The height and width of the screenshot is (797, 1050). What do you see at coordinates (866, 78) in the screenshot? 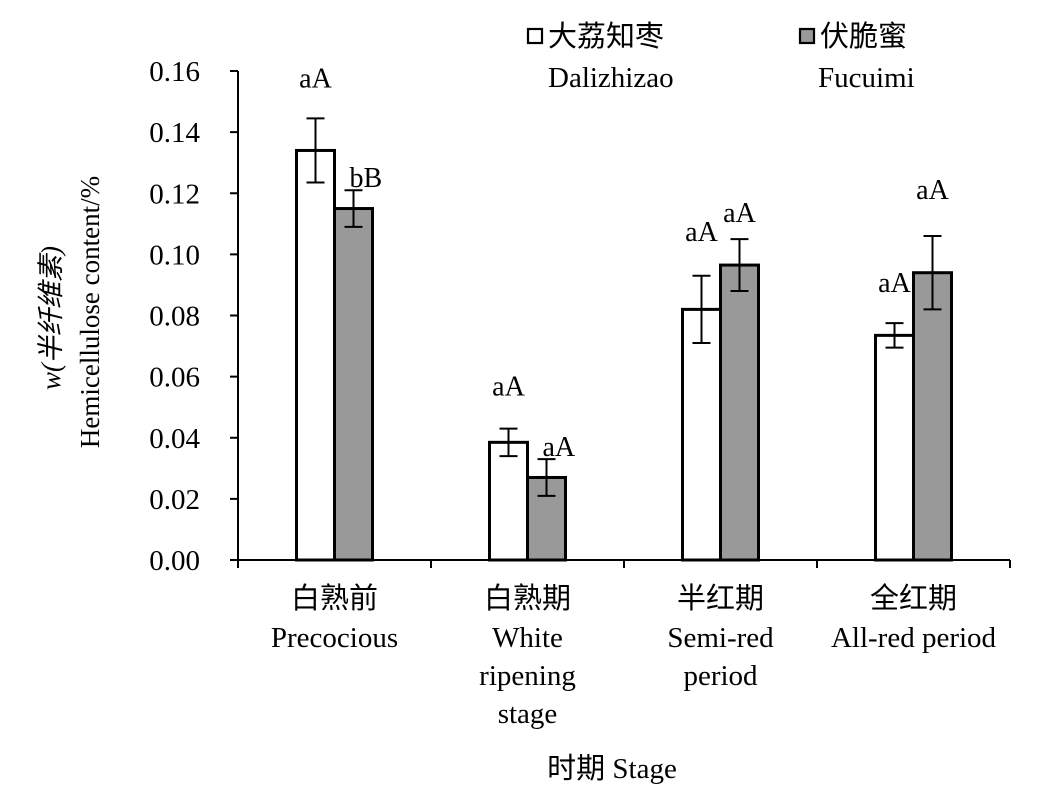
I see `legend-label-en-fucuimi: Fucuimi` at bounding box center [866, 78].